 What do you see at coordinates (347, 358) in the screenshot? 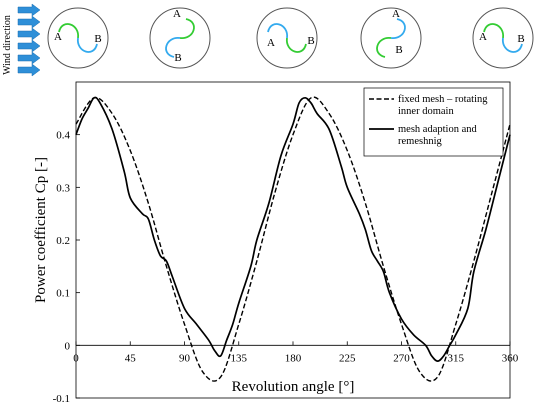
I see `x-tick-label: 225` at bounding box center [347, 358].